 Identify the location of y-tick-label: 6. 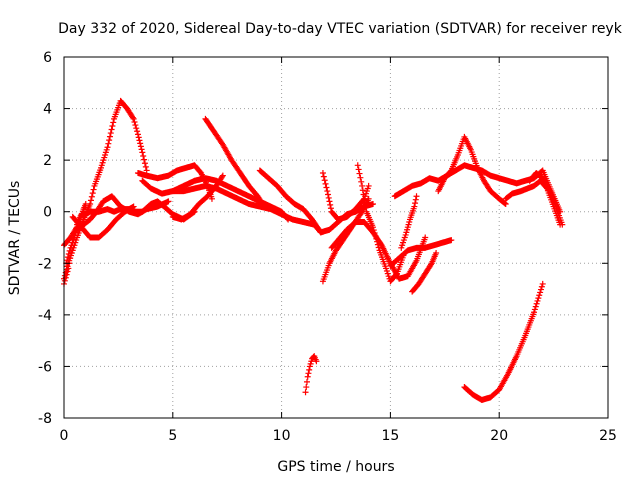
(47, 58).